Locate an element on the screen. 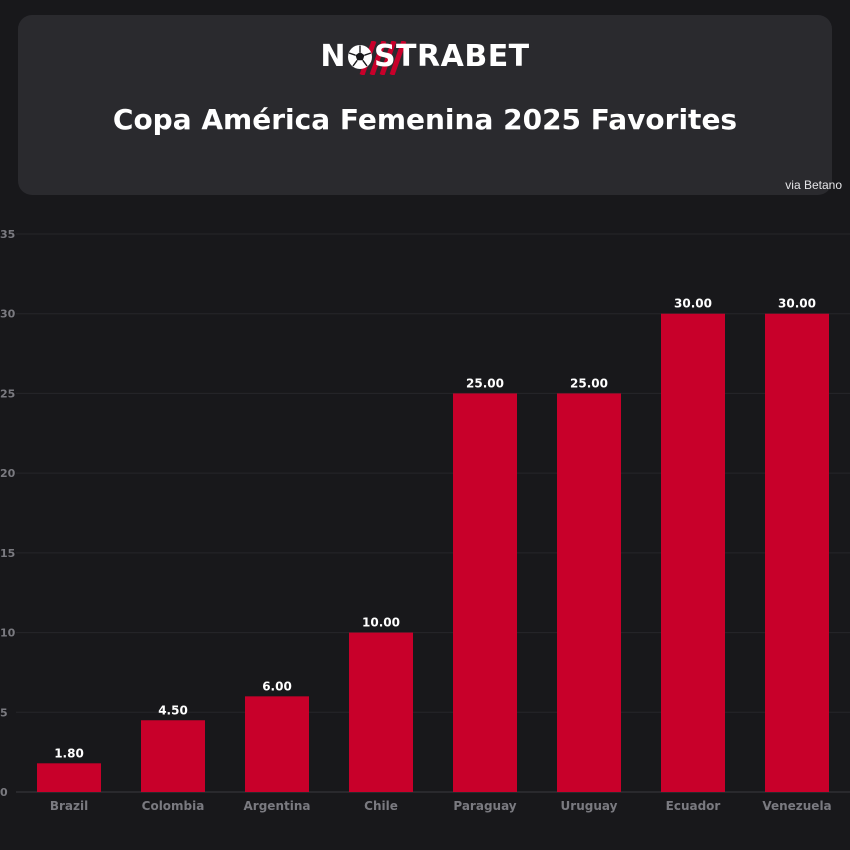 The width and height of the screenshot is (850, 850). data-label: 10.00 is located at coordinates (381, 623).